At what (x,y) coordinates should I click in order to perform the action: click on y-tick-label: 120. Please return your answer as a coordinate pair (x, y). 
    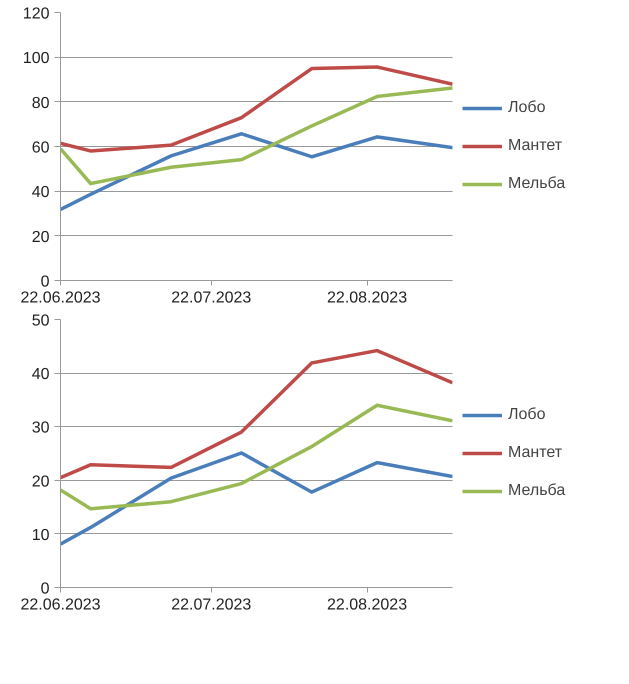
    Looking at the image, I should click on (36, 14).